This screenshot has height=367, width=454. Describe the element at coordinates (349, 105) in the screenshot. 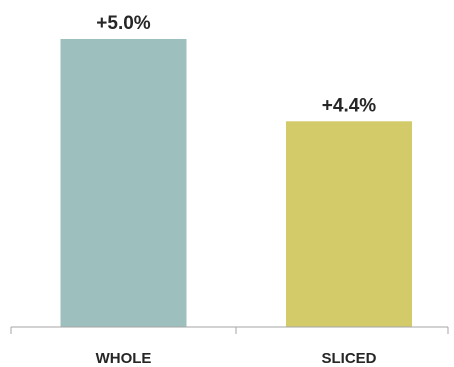

I see `data-label-sliced: +4.4%` at that location.